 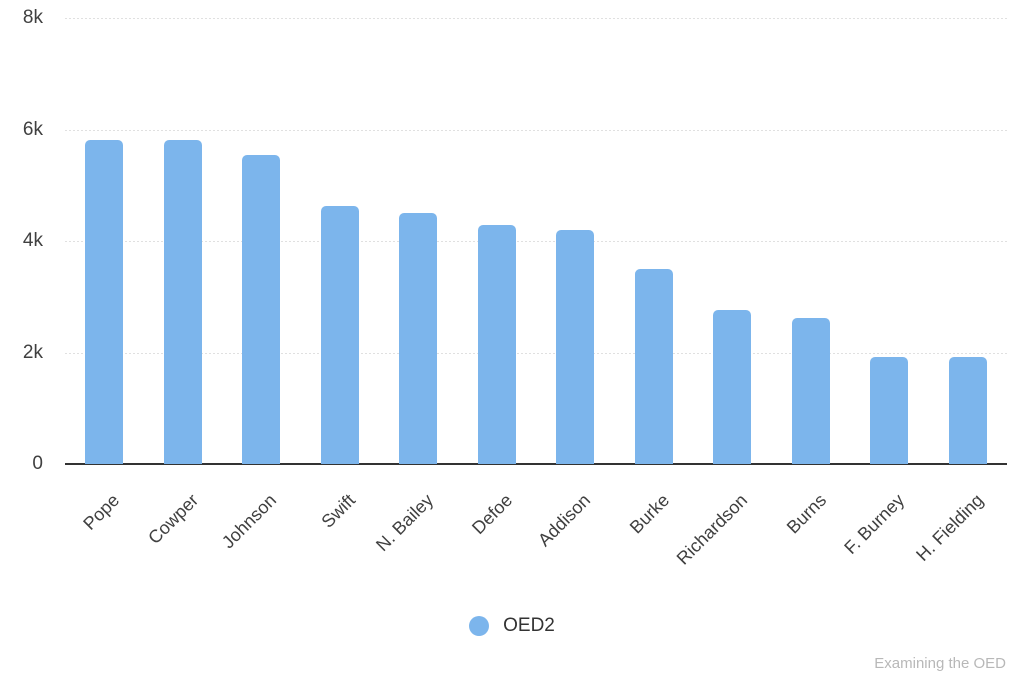 I want to click on bar-burns, so click(x=810, y=391).